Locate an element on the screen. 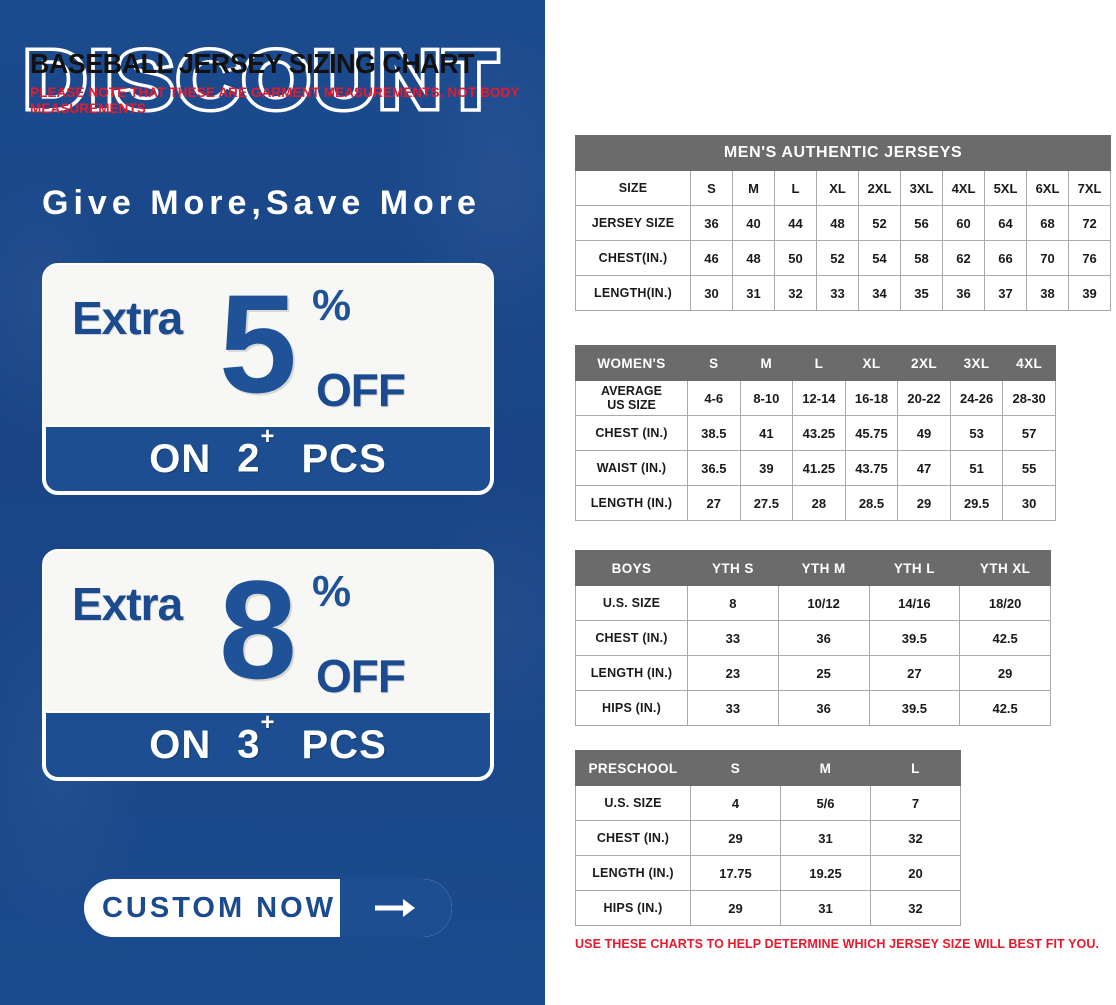  table-row: LENGTH (IN.) 23 25 27 29 is located at coordinates (813, 673).